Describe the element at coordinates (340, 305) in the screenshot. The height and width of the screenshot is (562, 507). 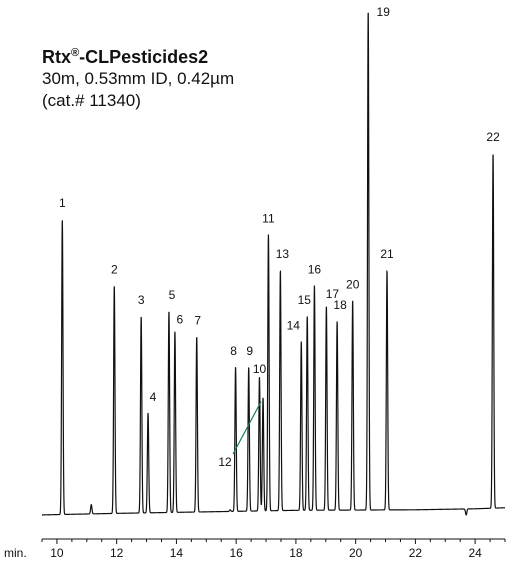
I see `peak-label-18: 18` at that location.